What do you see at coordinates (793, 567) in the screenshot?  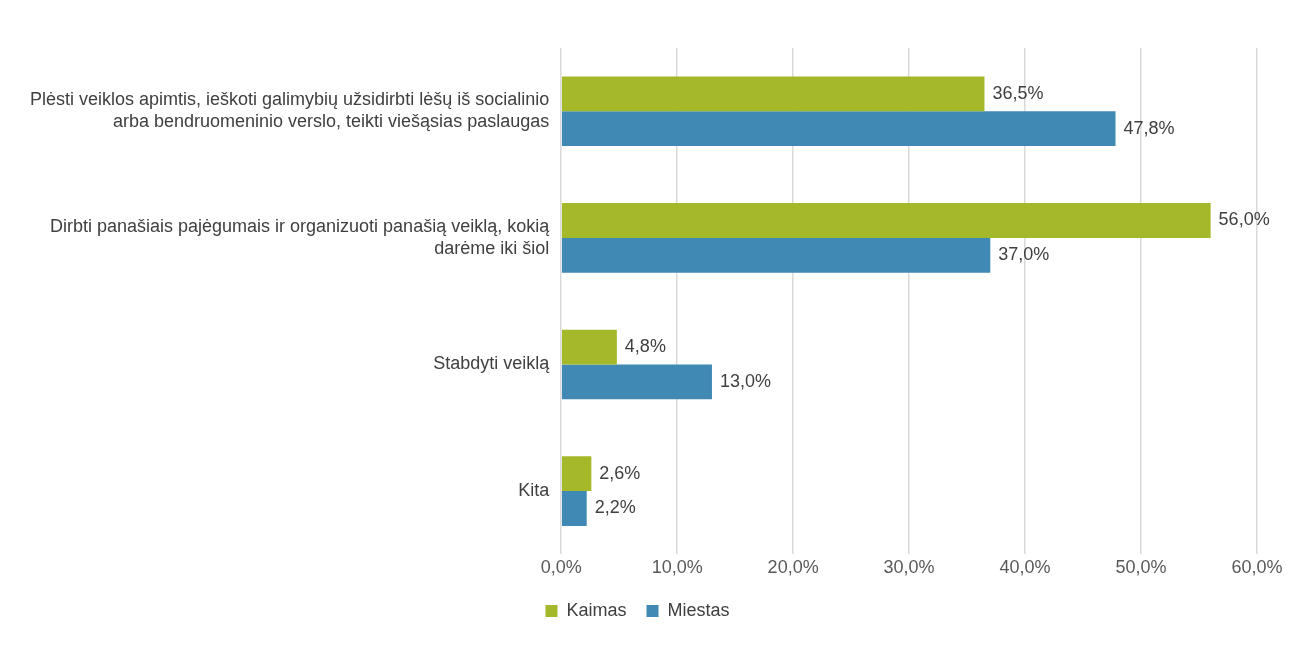 I see `x-tick-label: 20,0%` at bounding box center [793, 567].